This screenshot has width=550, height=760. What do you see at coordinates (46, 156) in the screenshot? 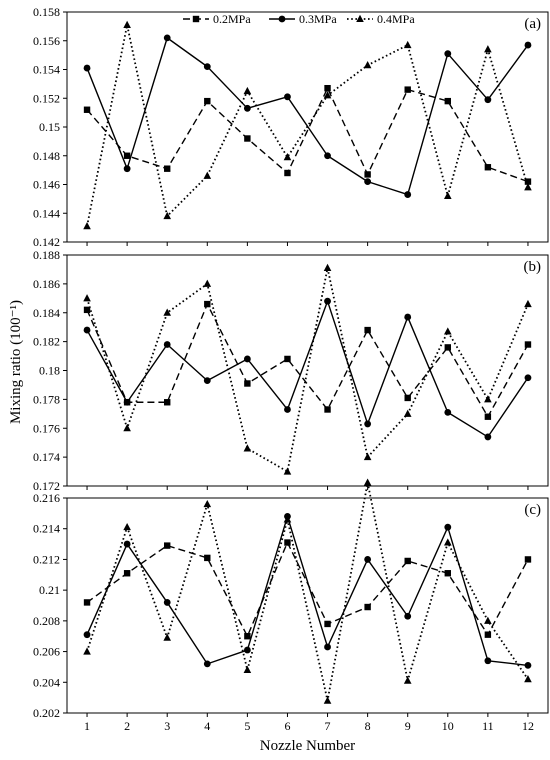
I see `y-tick-label-p1-4: 0.148` at bounding box center [46, 156].